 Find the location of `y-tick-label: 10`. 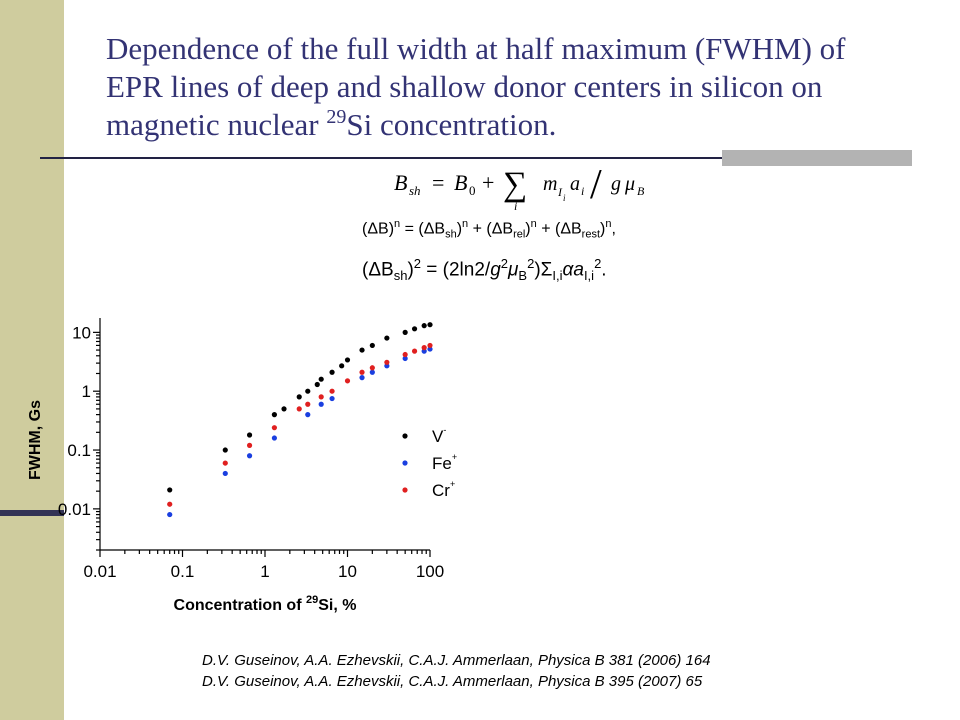

y-tick-label: 10 is located at coordinates (81, 332).